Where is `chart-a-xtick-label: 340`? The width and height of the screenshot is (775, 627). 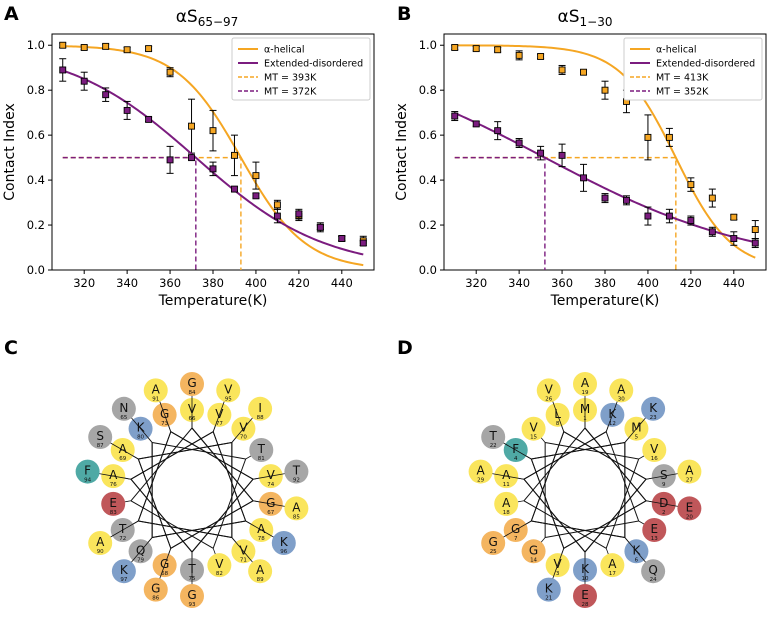 chart-a-xtick-label: 340 is located at coordinates (127, 283).